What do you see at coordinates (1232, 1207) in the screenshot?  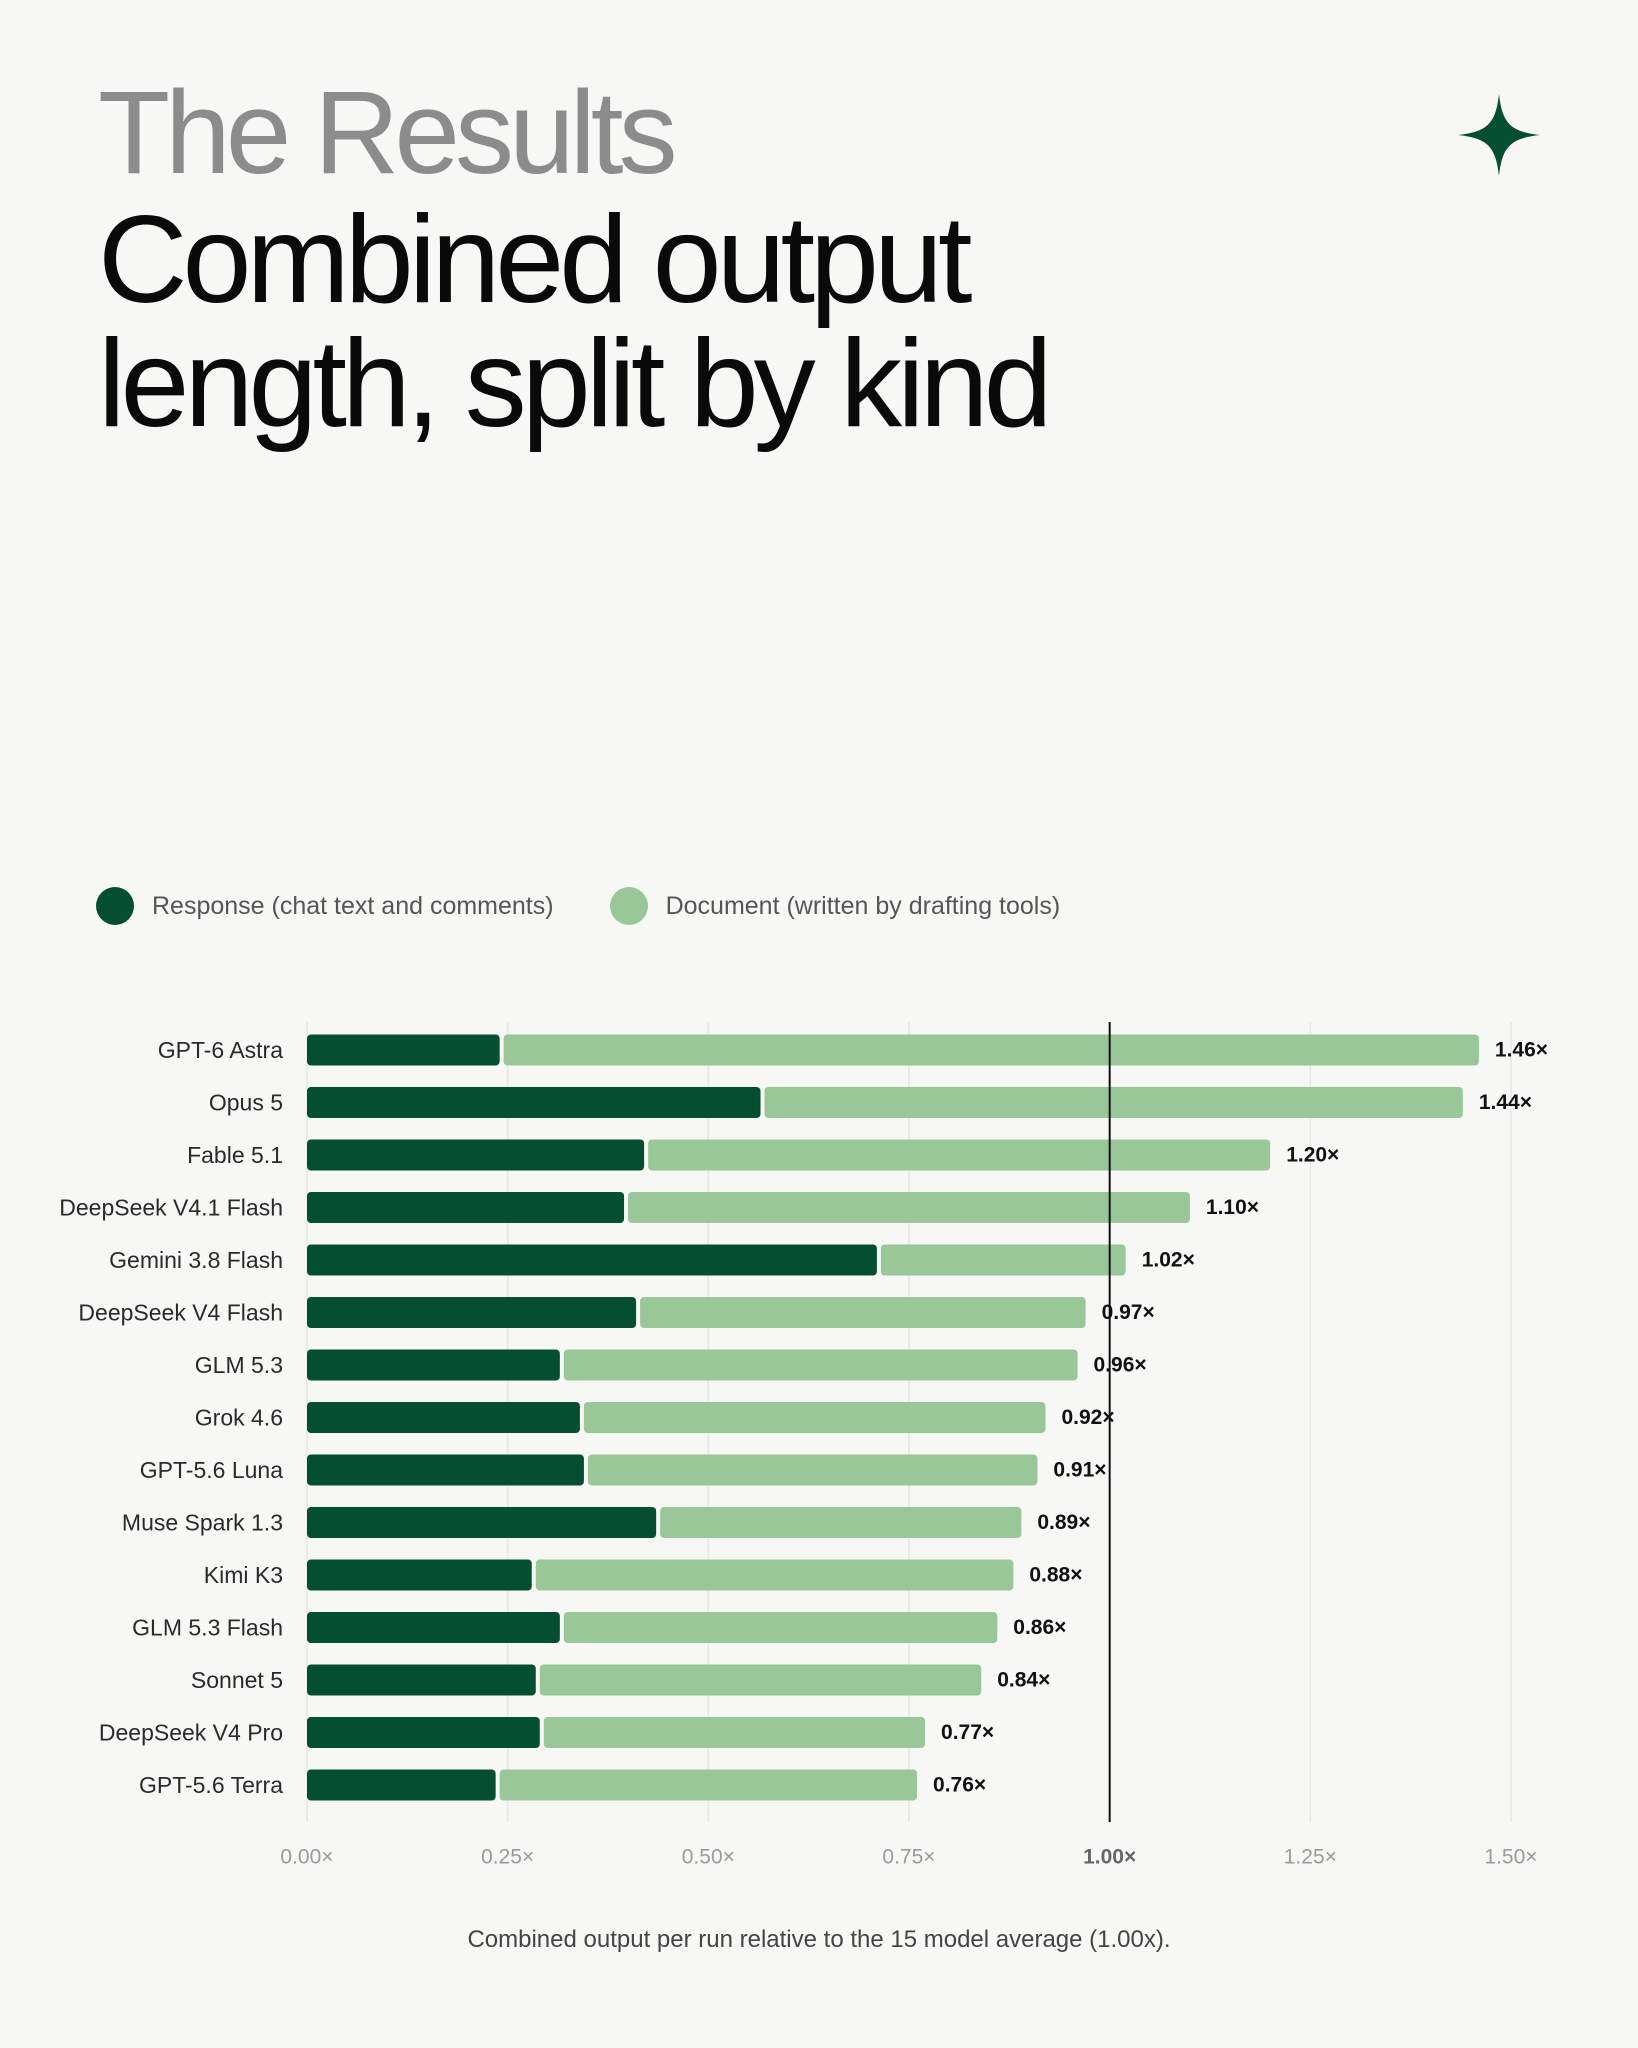 I see `total-label: 1.10×` at bounding box center [1232, 1207].